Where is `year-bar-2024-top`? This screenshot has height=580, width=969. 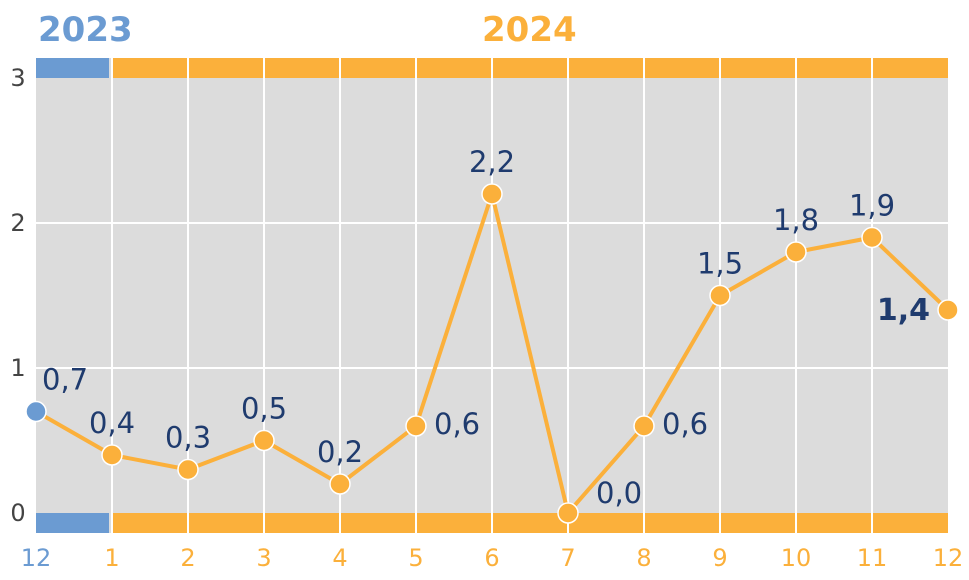 year-bar-2024-top is located at coordinates (530, 68).